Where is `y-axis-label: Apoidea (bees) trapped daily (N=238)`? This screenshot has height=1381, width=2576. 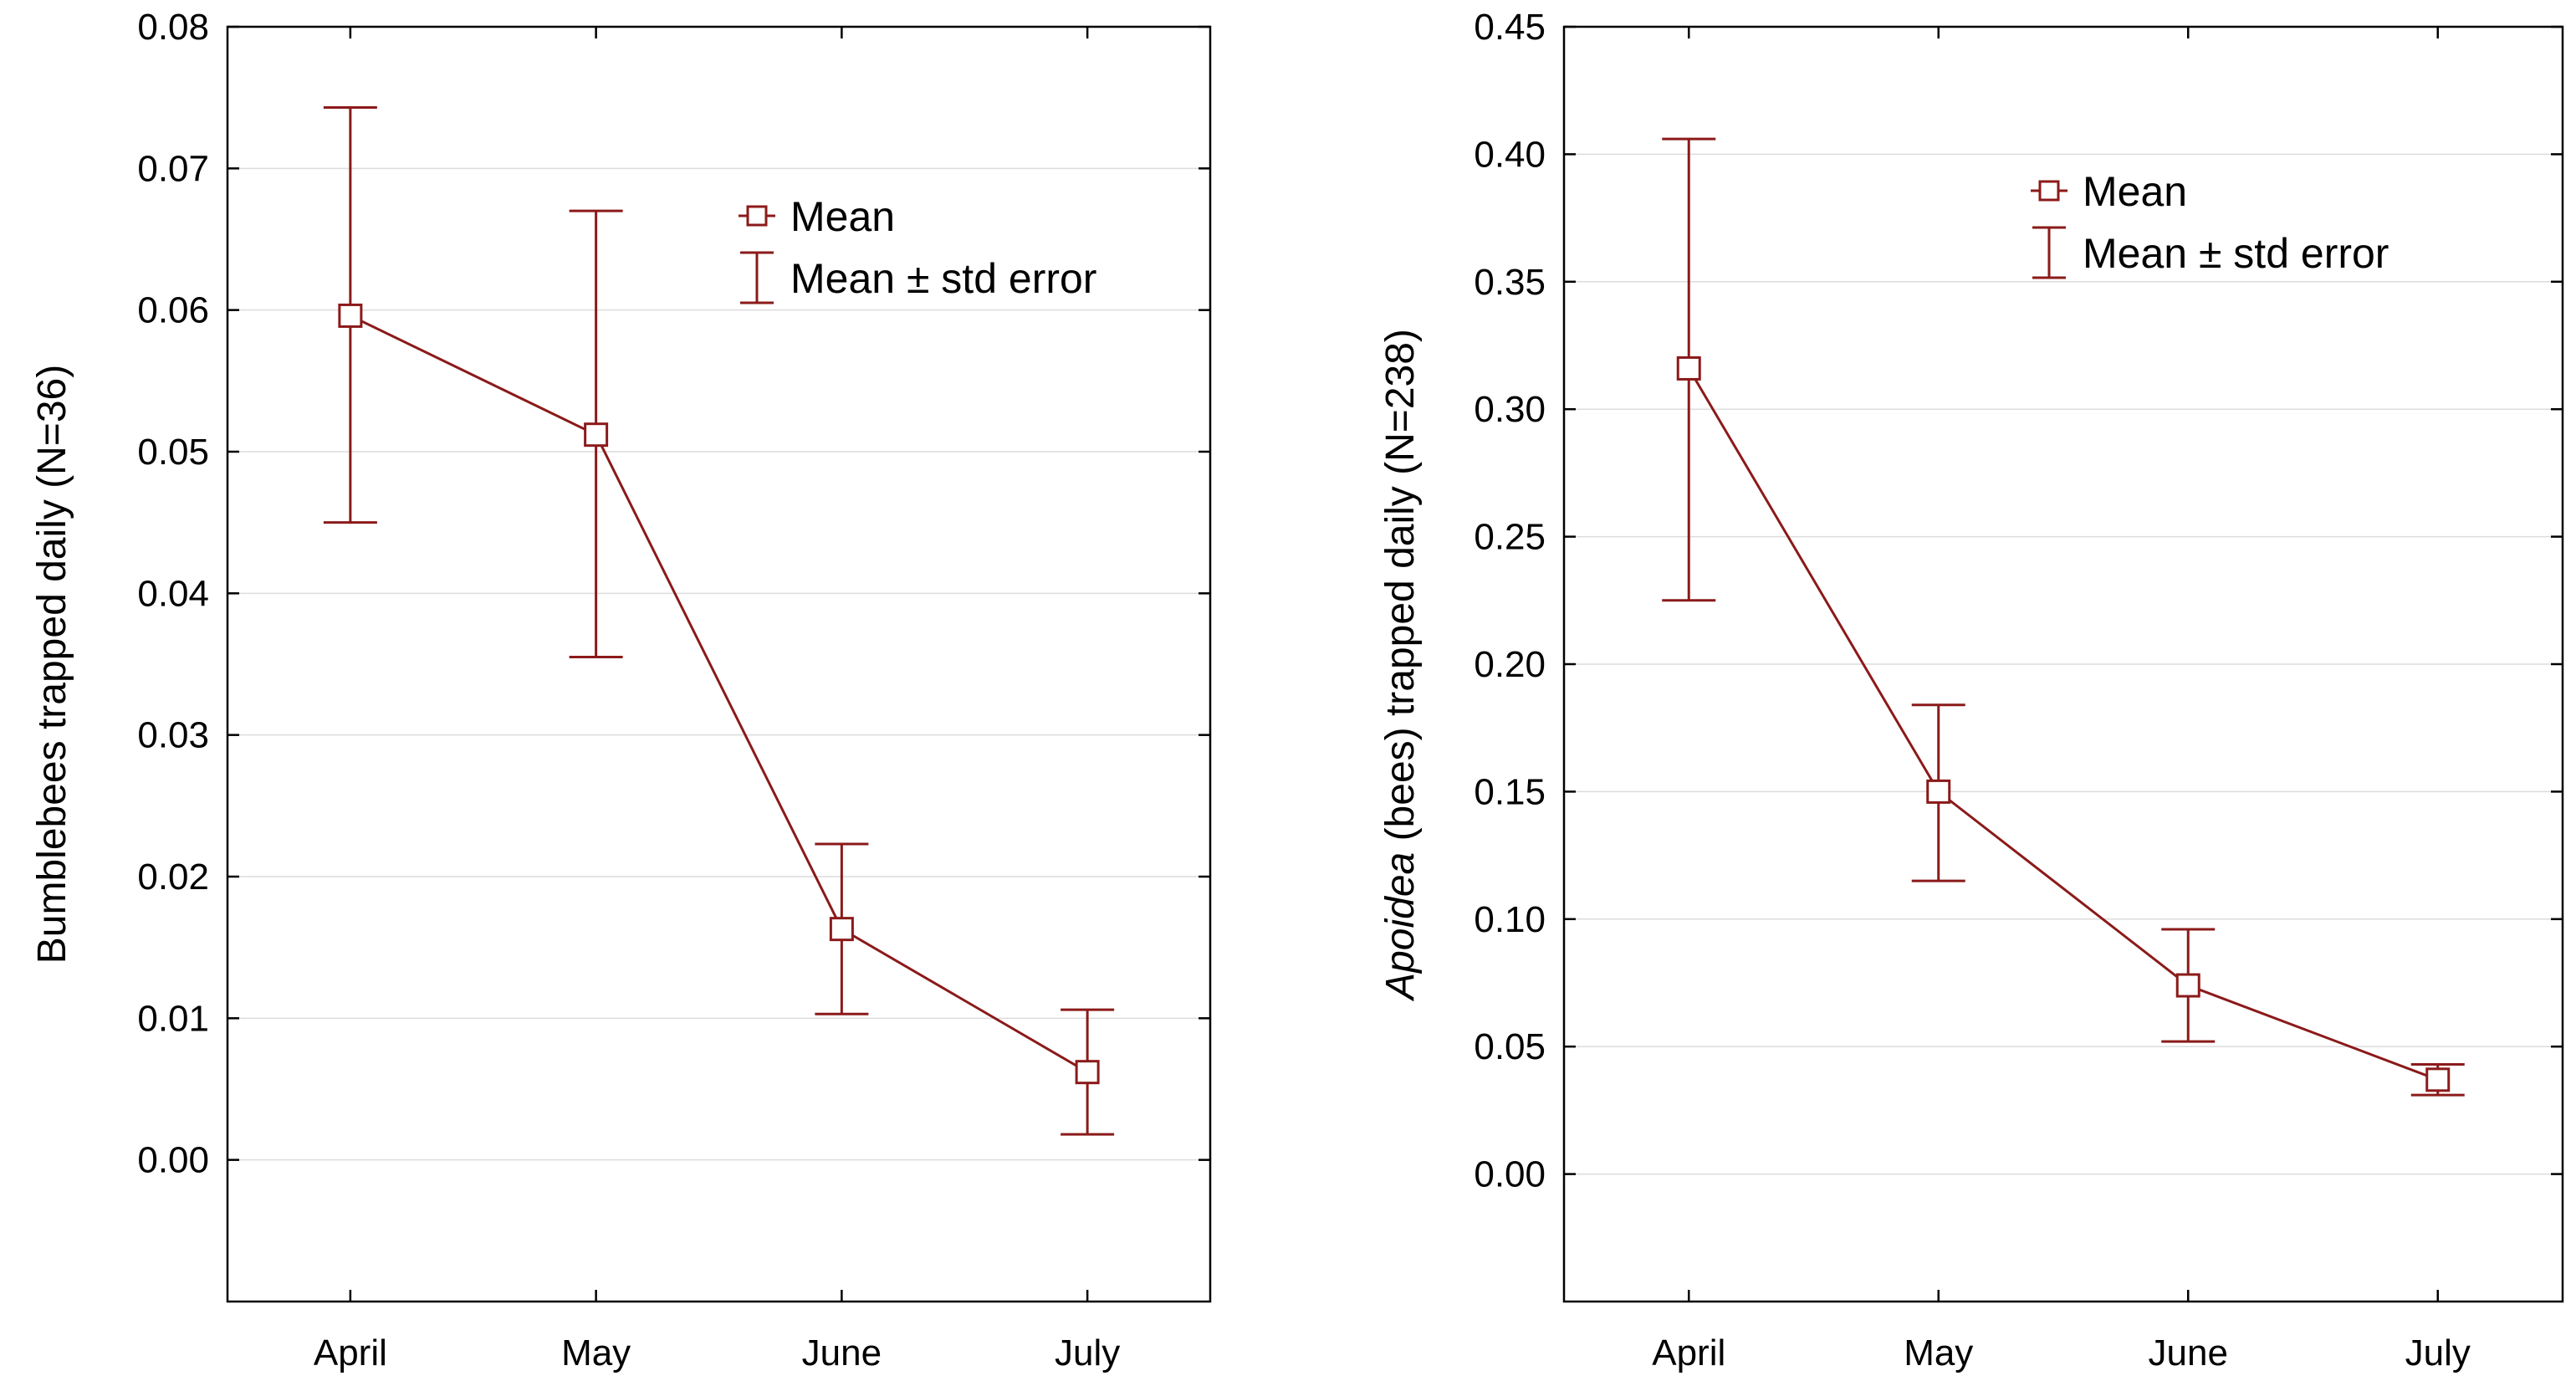
y-axis-label: Apoidea (bees) trapped daily (N=238) is located at coordinates (1400, 665).